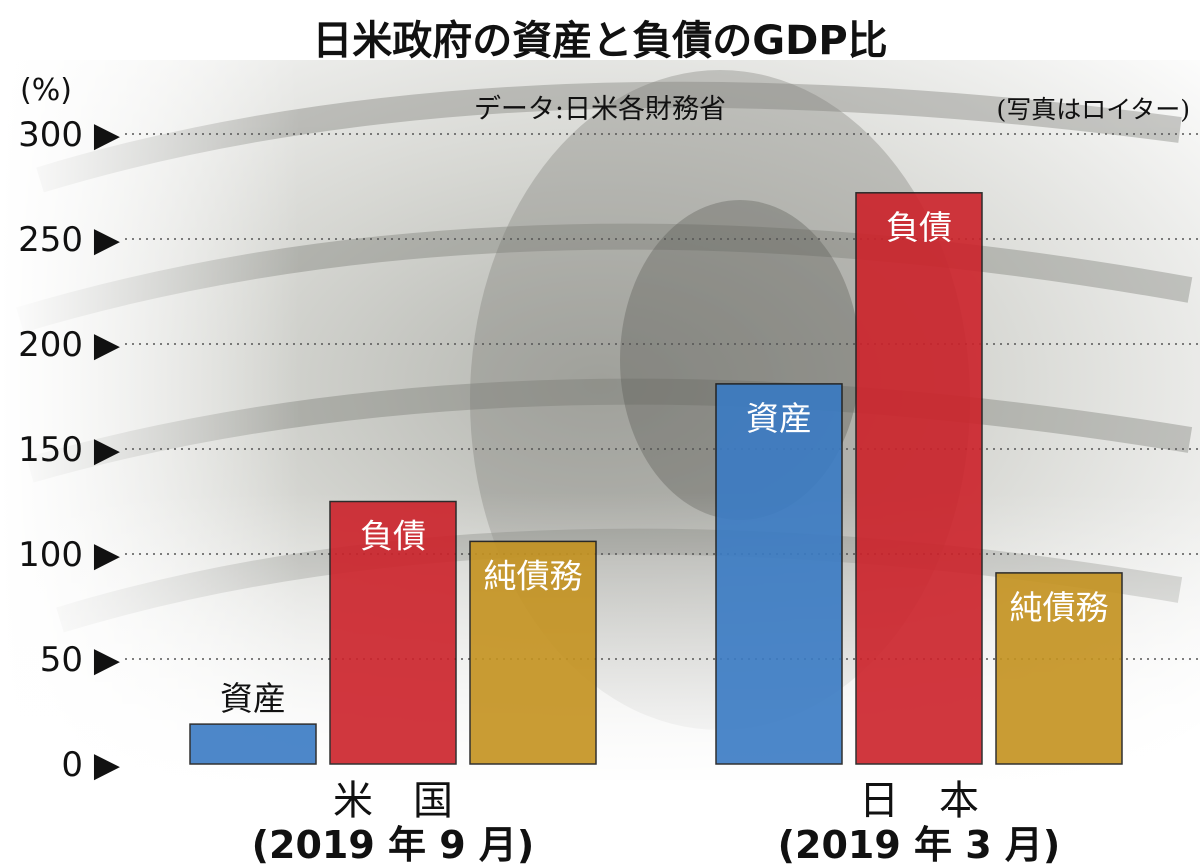 This screenshot has width=1200, height=868. I want to click on y-axis-ticks: 0 ▶ 50 ▶ 100 ▶ 150 ▶ 200 ▶ 250 ▶ 300 ▶, so click(69, 450).